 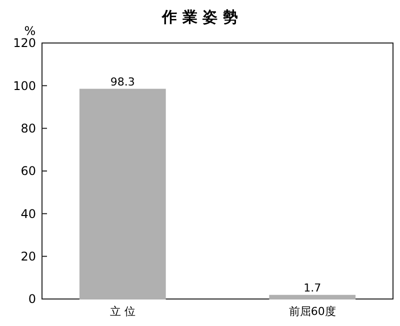 What do you see at coordinates (313, 287) in the screenshot?
I see `data-label: 1.7` at bounding box center [313, 287].